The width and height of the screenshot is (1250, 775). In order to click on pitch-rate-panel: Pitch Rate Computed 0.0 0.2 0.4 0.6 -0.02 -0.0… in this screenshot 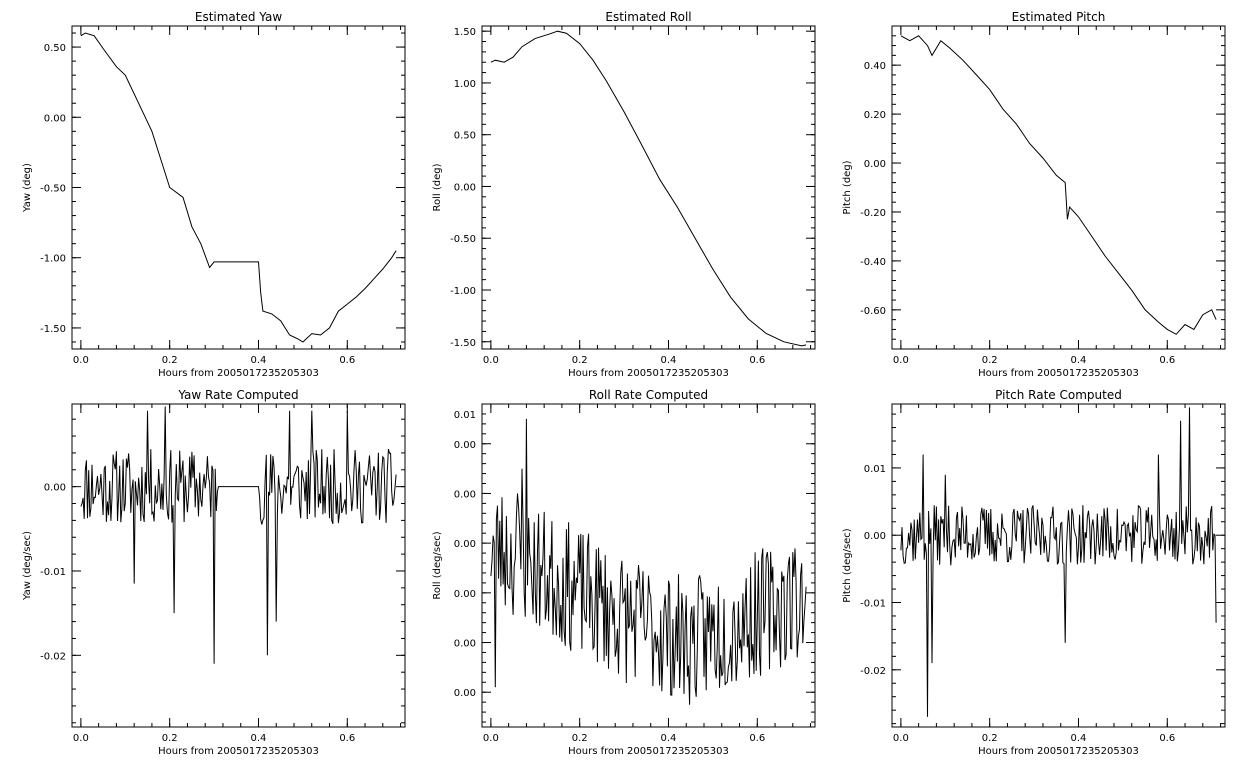, I will do `click(1034, 572)`.